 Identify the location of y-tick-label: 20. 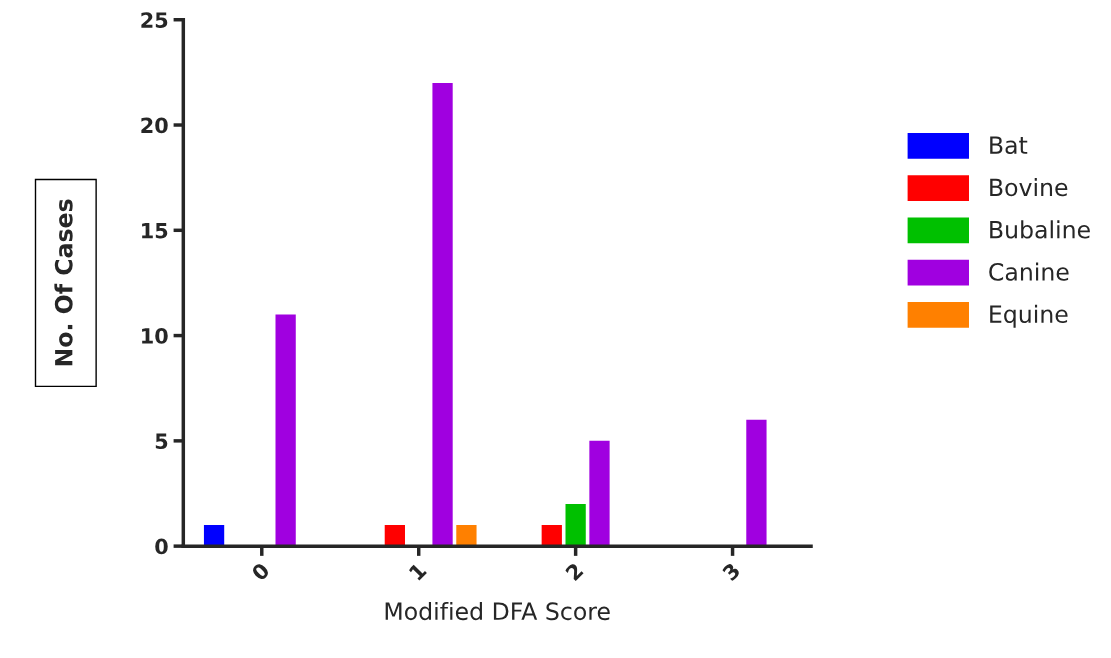
(154, 125).